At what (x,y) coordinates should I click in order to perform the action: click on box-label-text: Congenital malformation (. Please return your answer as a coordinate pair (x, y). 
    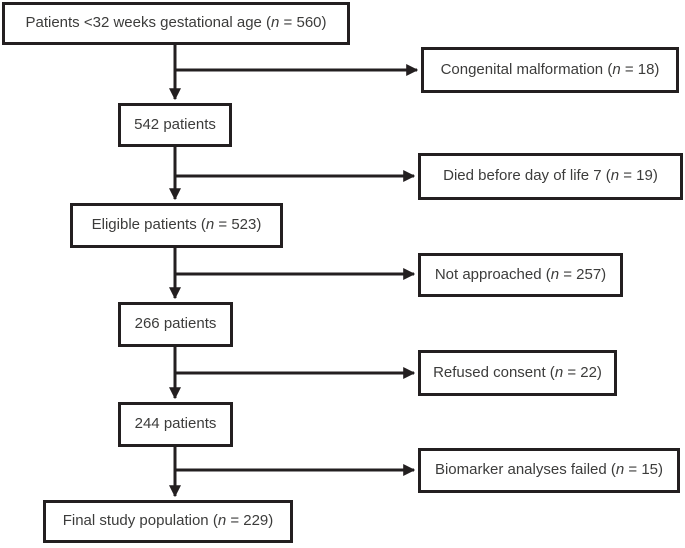
    Looking at the image, I should click on (526, 69).